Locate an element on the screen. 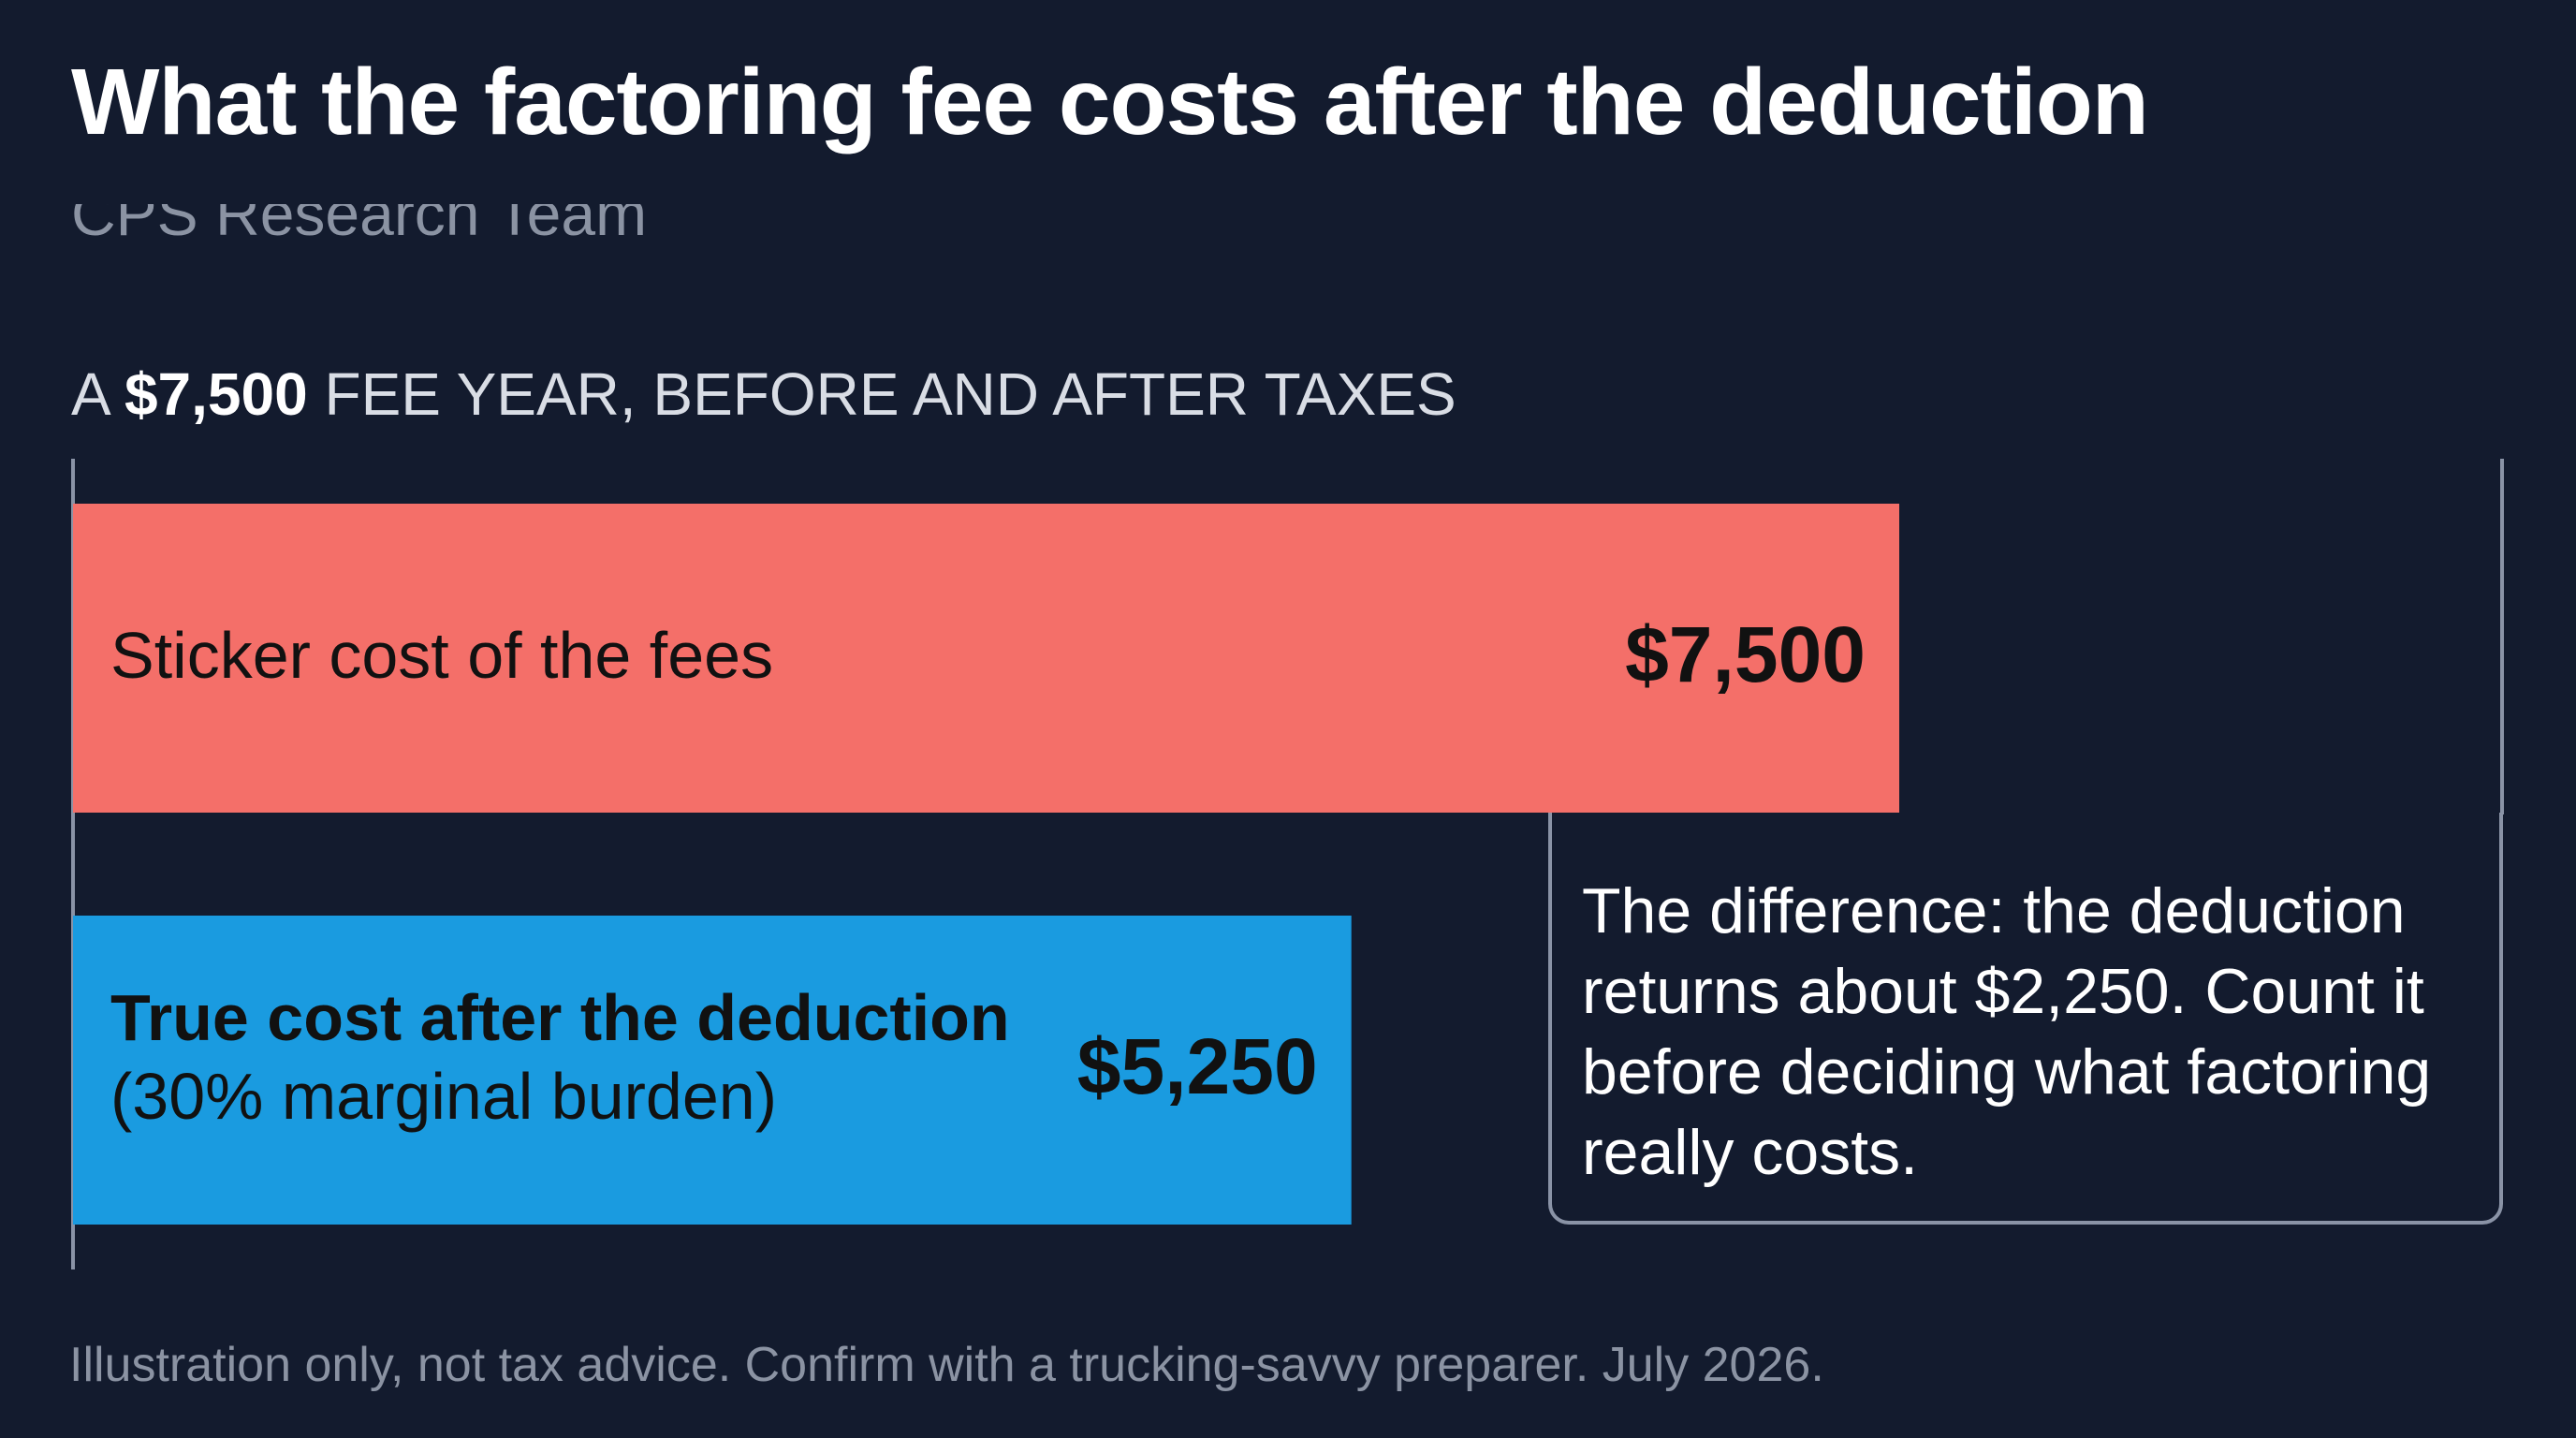  subtitle-prefix: A is located at coordinates (97, 394).